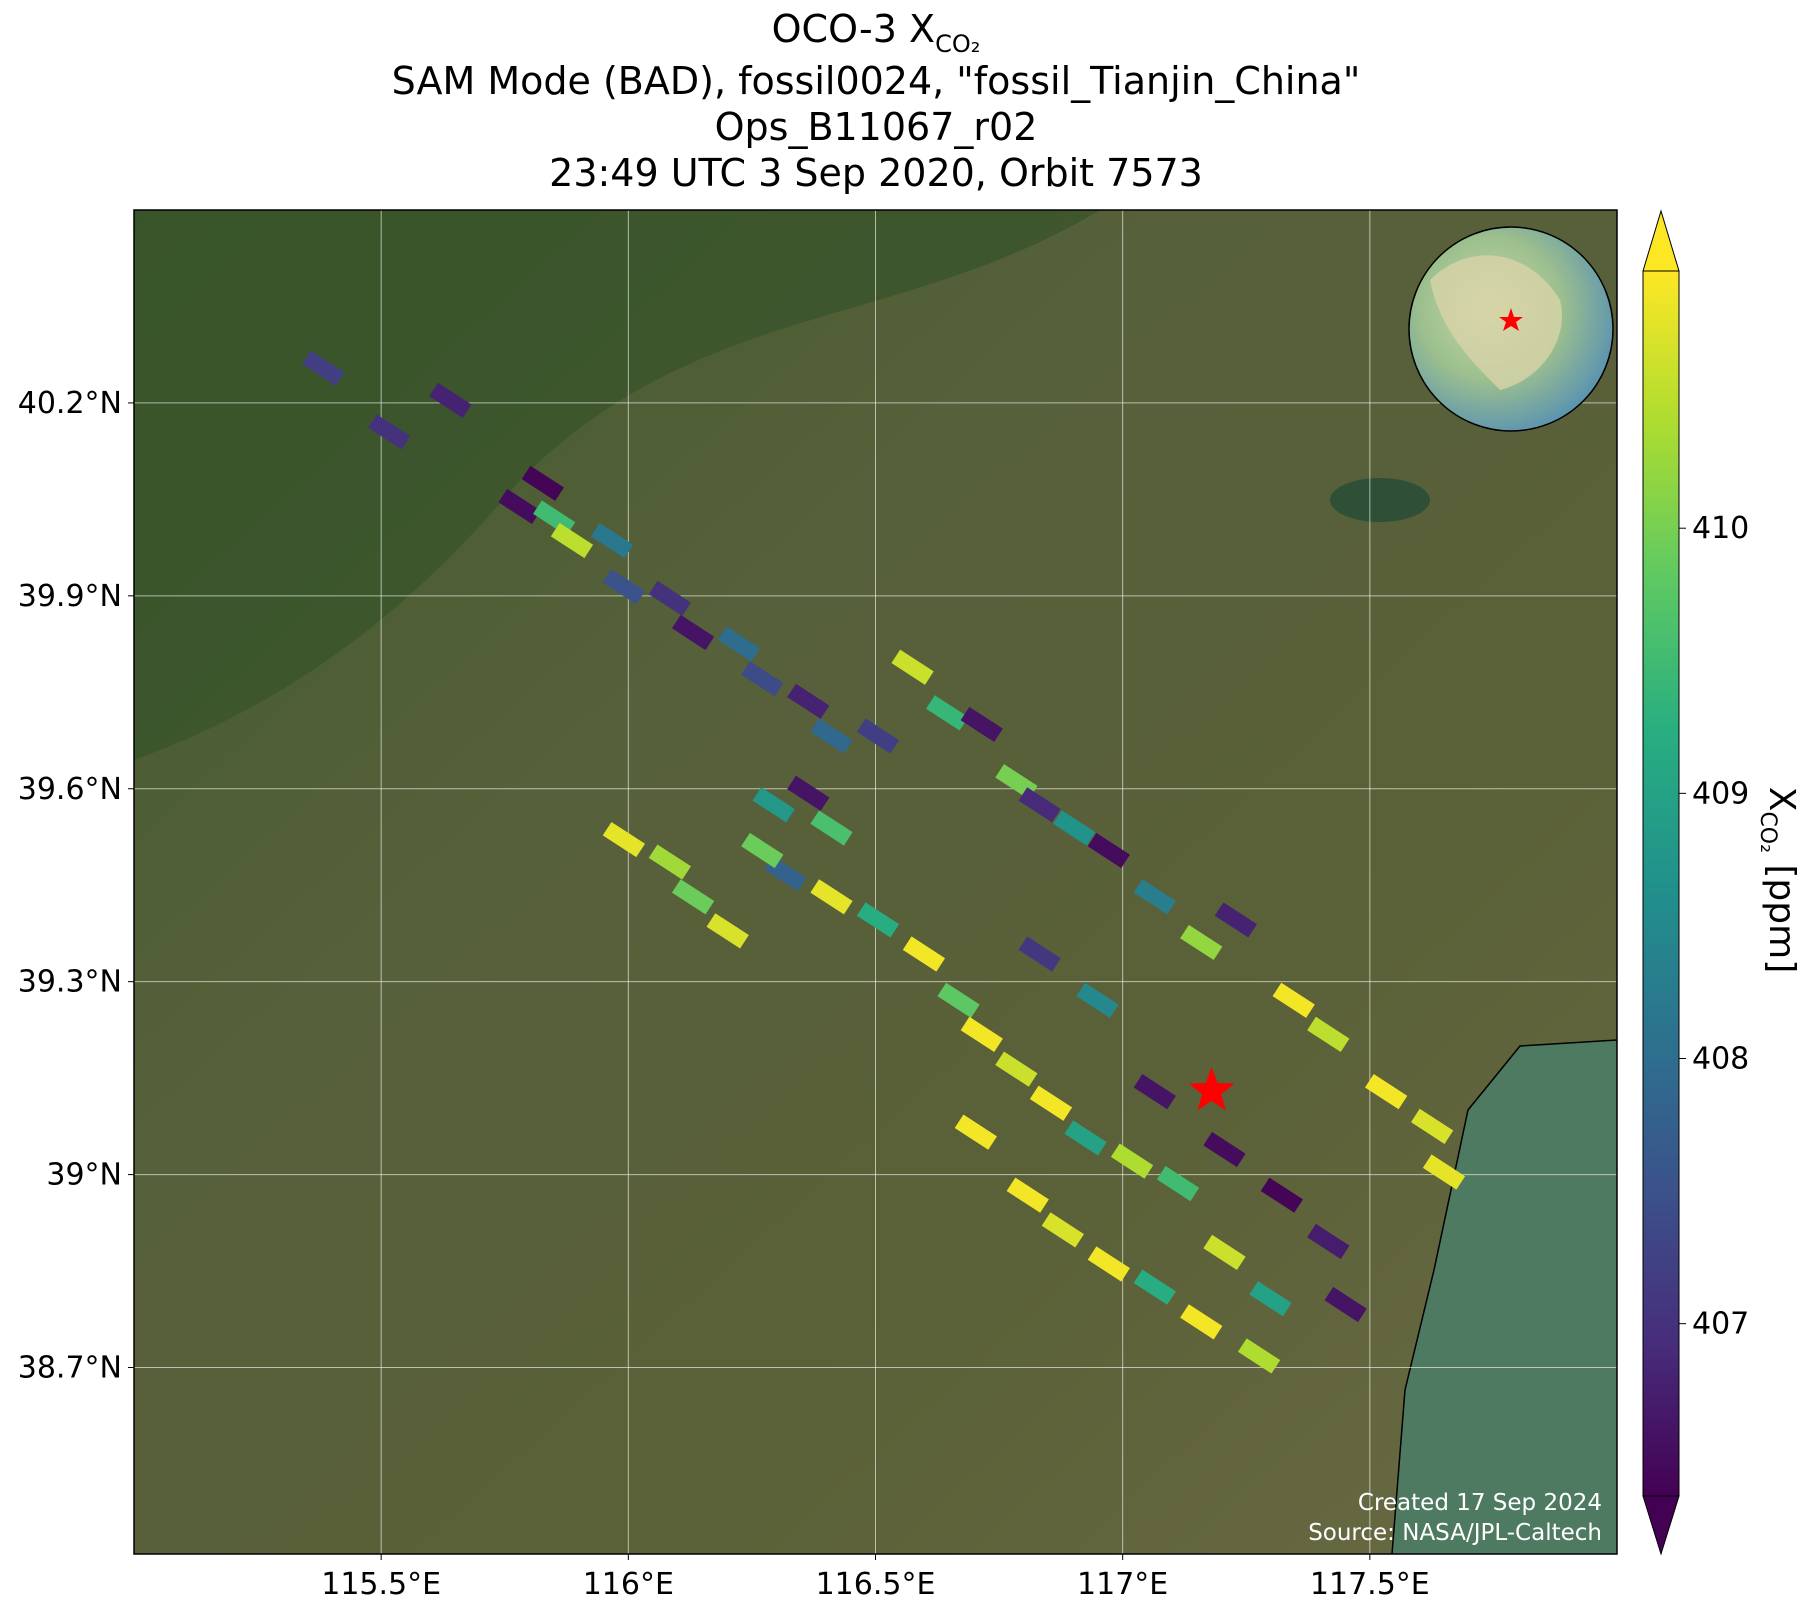  What do you see at coordinates (70, 403) in the screenshot?
I see `y-tick-label: 40.2°N` at bounding box center [70, 403].